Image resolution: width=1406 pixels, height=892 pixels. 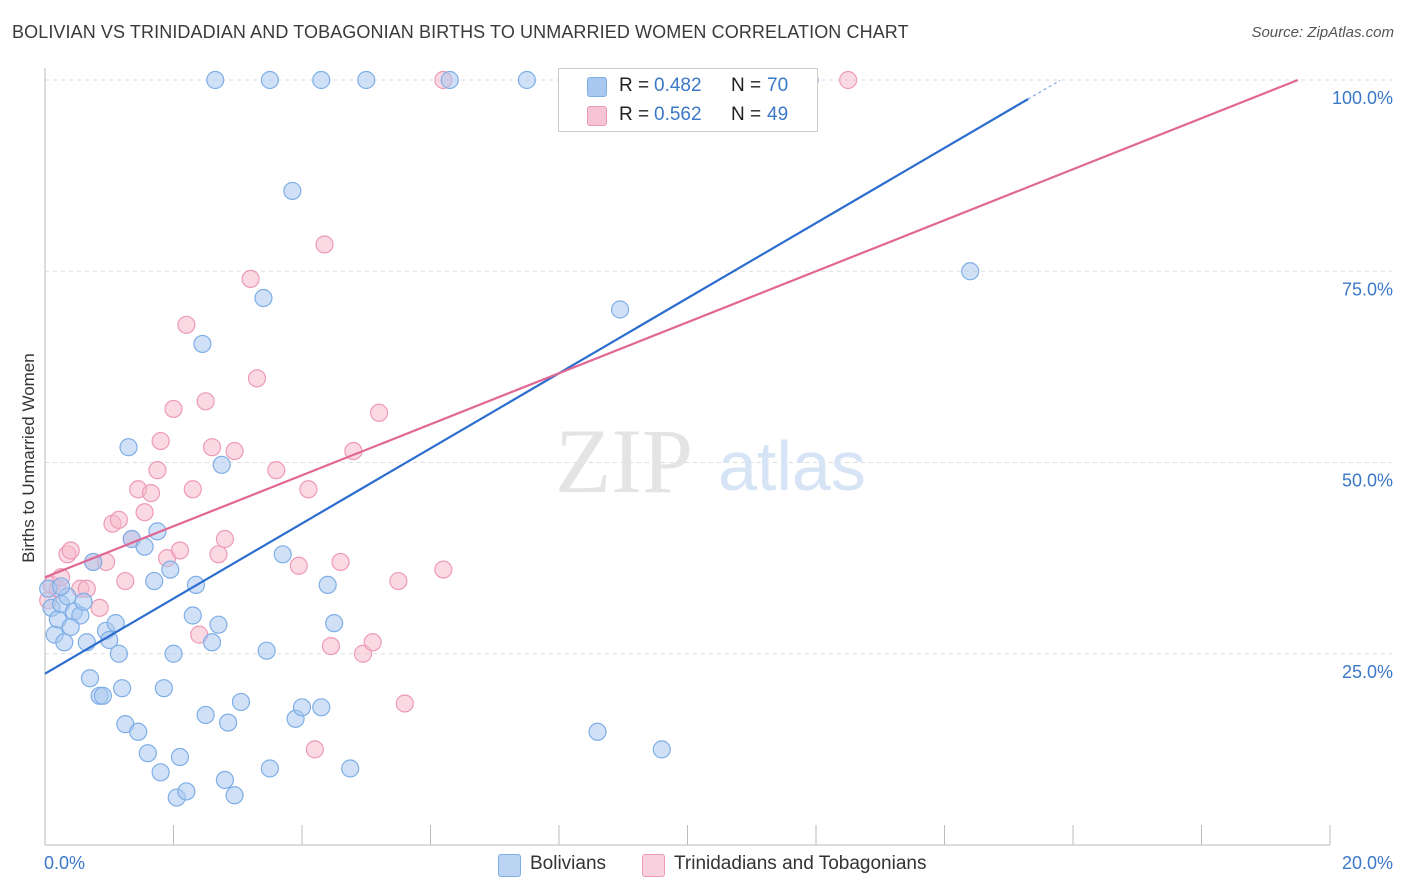 What do you see at coordinates (28, 457) in the screenshot?
I see `y-axis-label: Births to Unmarried Women` at bounding box center [28, 457].